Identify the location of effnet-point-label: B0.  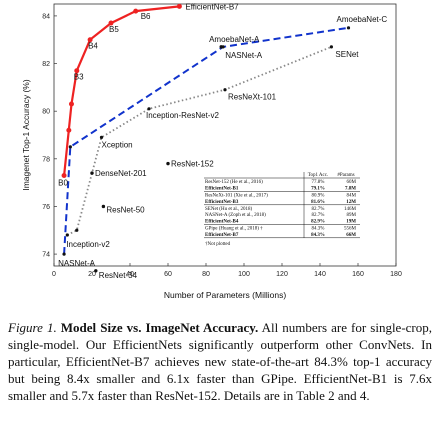
(63, 182).